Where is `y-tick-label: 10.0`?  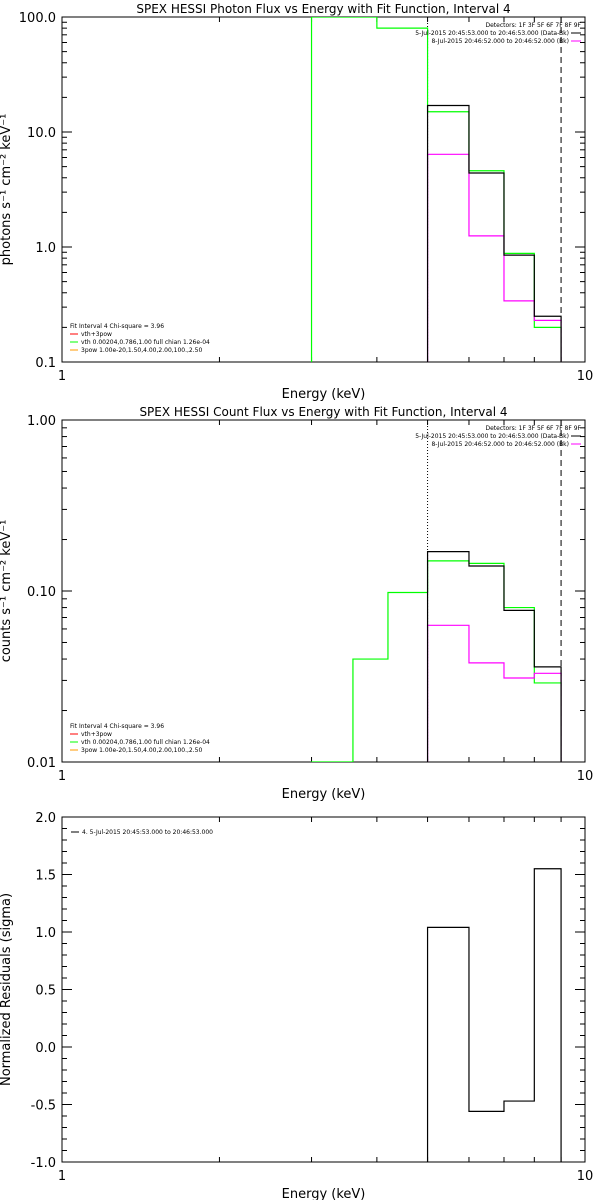 y-tick-label: 10.0 is located at coordinates (41, 133).